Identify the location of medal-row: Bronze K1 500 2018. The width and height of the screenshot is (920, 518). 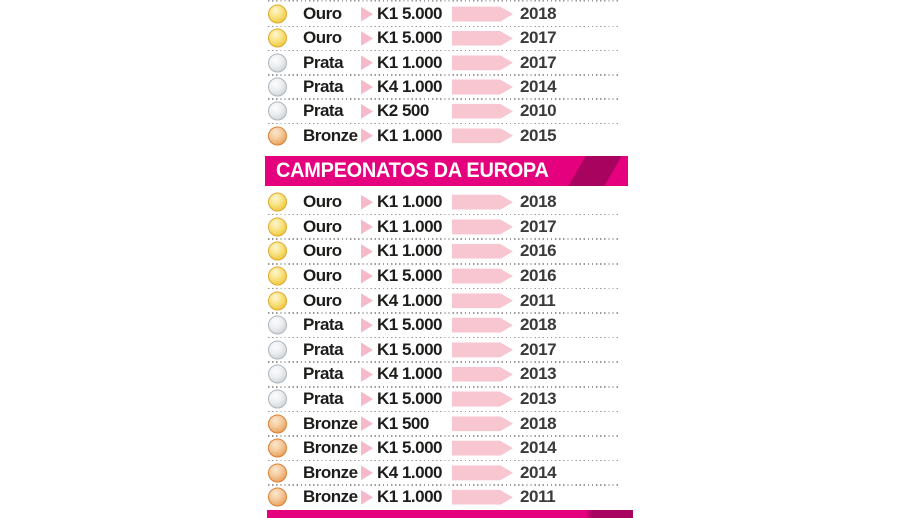
(449, 424).